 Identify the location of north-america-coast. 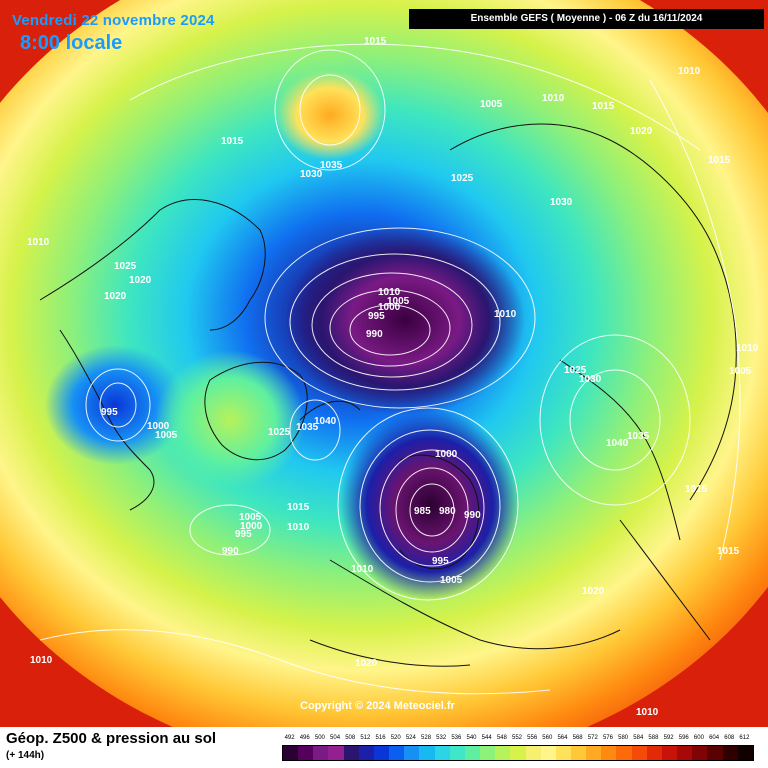
(152, 265).